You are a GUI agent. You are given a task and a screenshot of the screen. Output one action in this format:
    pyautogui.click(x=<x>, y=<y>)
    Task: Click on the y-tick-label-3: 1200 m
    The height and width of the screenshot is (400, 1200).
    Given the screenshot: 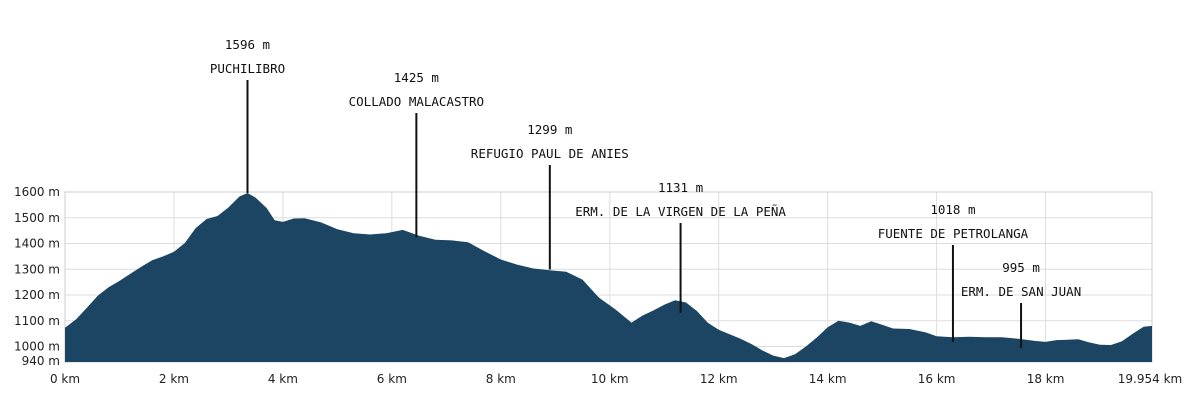 What is the action you would take?
    pyautogui.click(x=37, y=295)
    